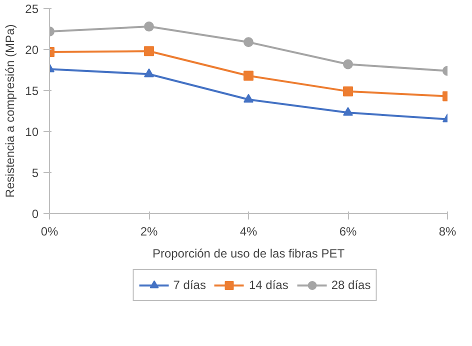 The image size is (472, 346). I want to click on x-tick-label: 6%, so click(348, 231).